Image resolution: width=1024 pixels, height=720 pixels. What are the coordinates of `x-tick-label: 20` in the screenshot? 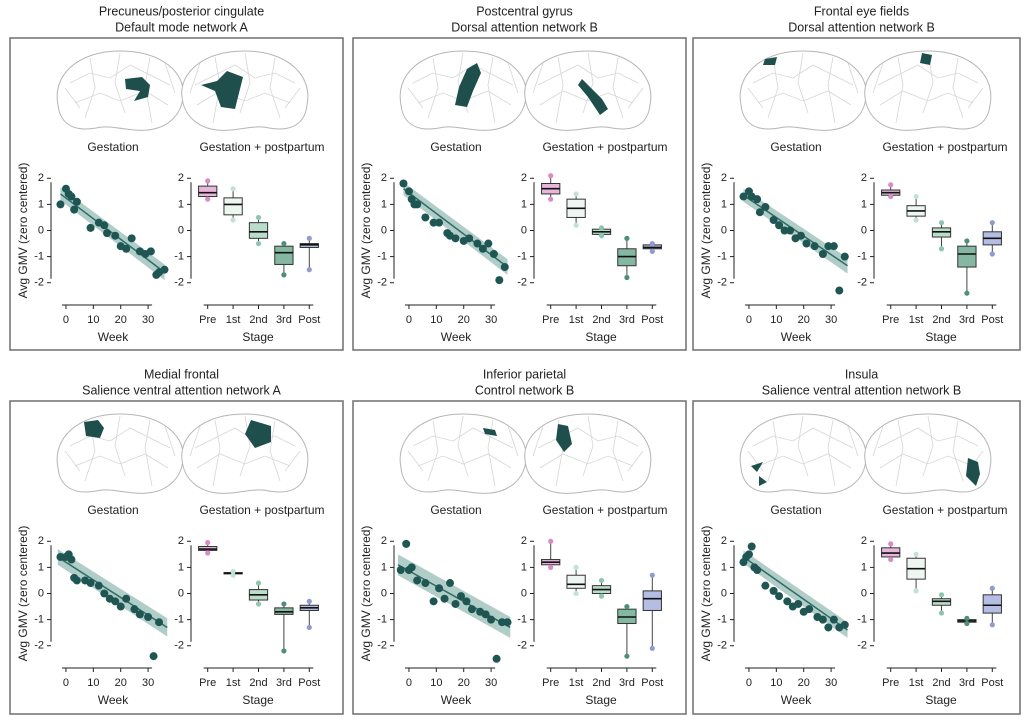 It's located at (464, 320).